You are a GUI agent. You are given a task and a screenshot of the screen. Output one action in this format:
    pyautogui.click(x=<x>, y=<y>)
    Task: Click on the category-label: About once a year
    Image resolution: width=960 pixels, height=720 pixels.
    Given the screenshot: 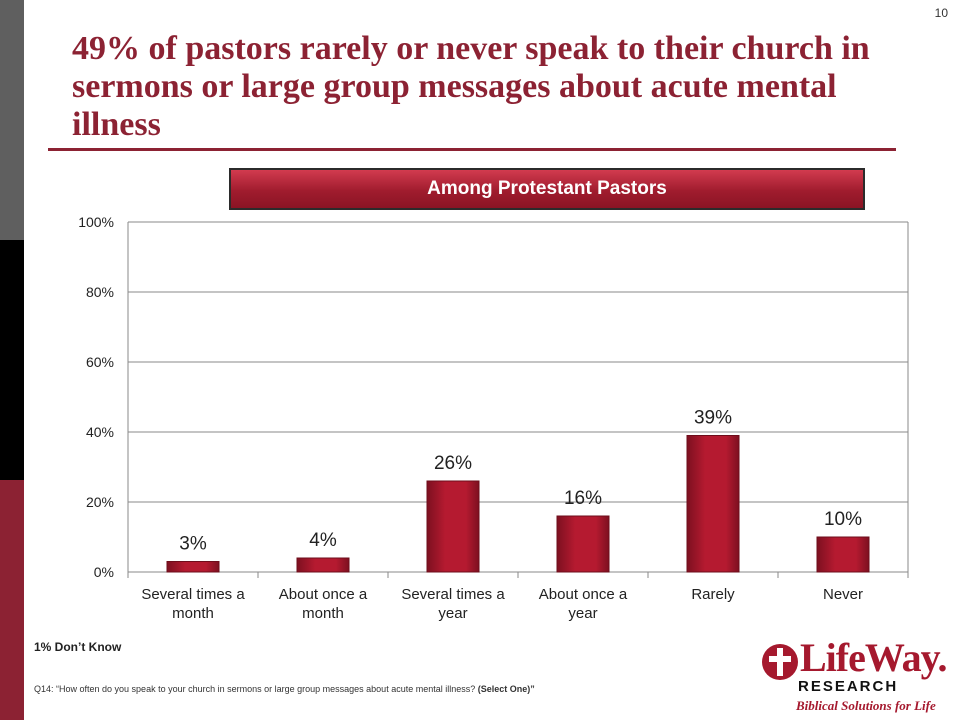 What is the action you would take?
    pyautogui.click(x=583, y=604)
    